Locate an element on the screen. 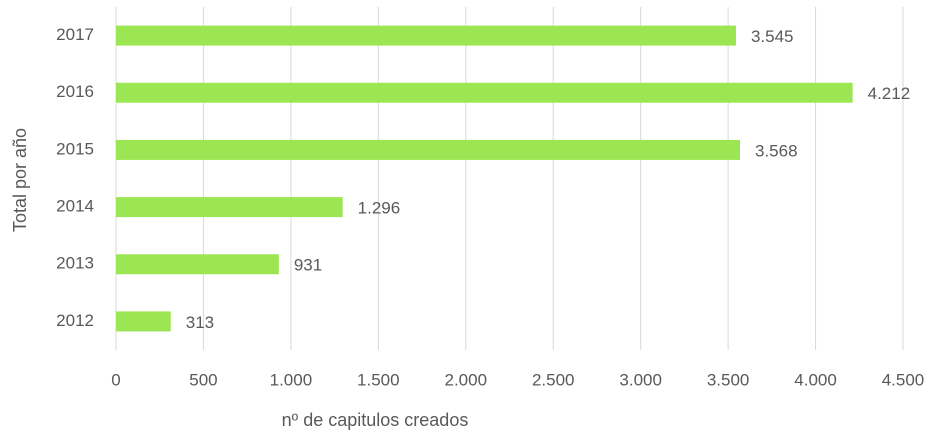 This screenshot has height=438, width=935. y-axis-title: Total por año is located at coordinates (20, 180).